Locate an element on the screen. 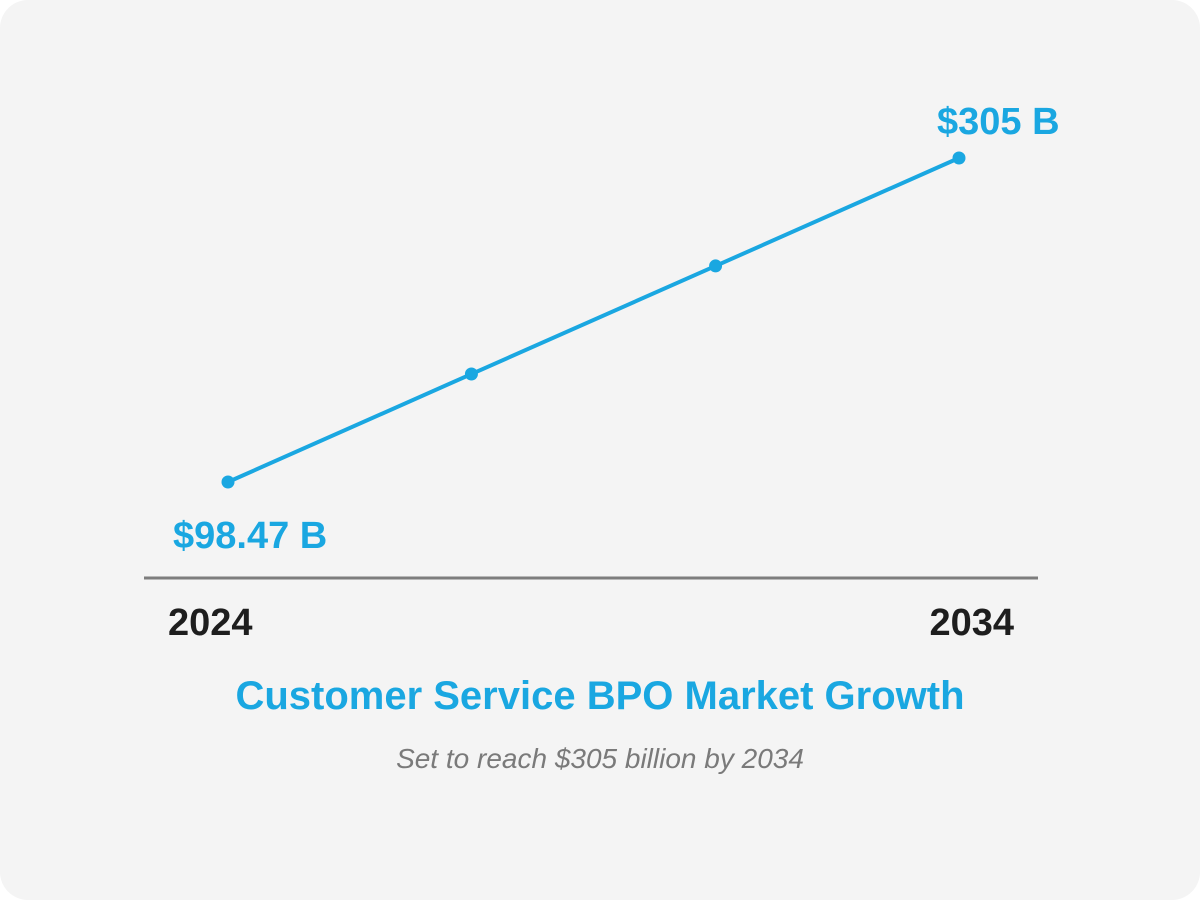  x-tick-label-2034: 2034 is located at coordinates (971, 623).